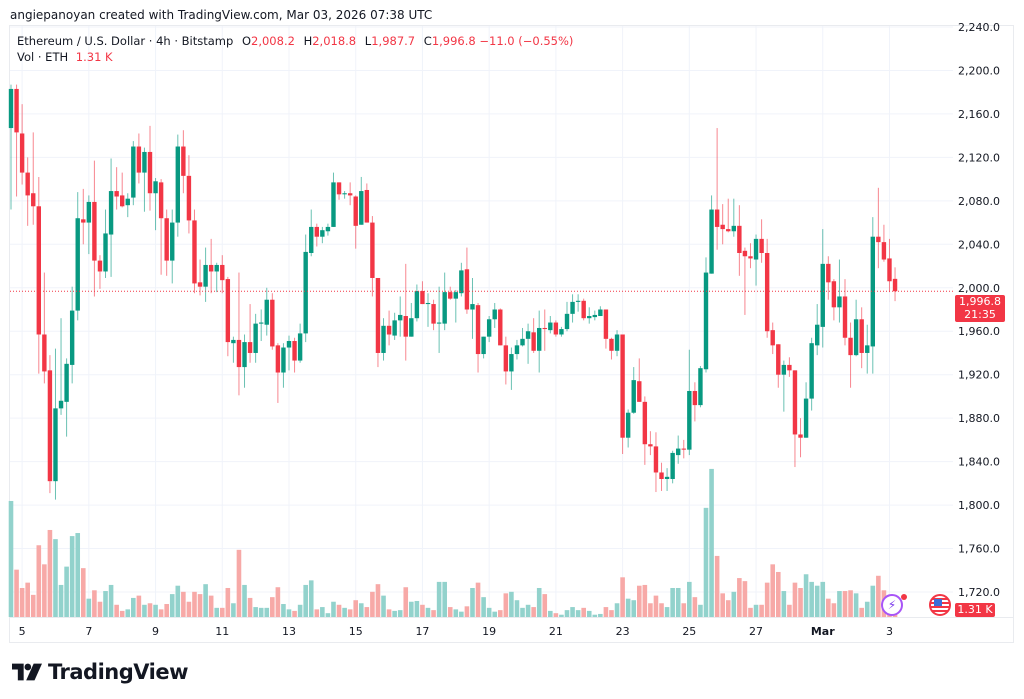 This screenshot has height=699, width=1024. I want to click on us-flag-events-icon, so click(940, 605).